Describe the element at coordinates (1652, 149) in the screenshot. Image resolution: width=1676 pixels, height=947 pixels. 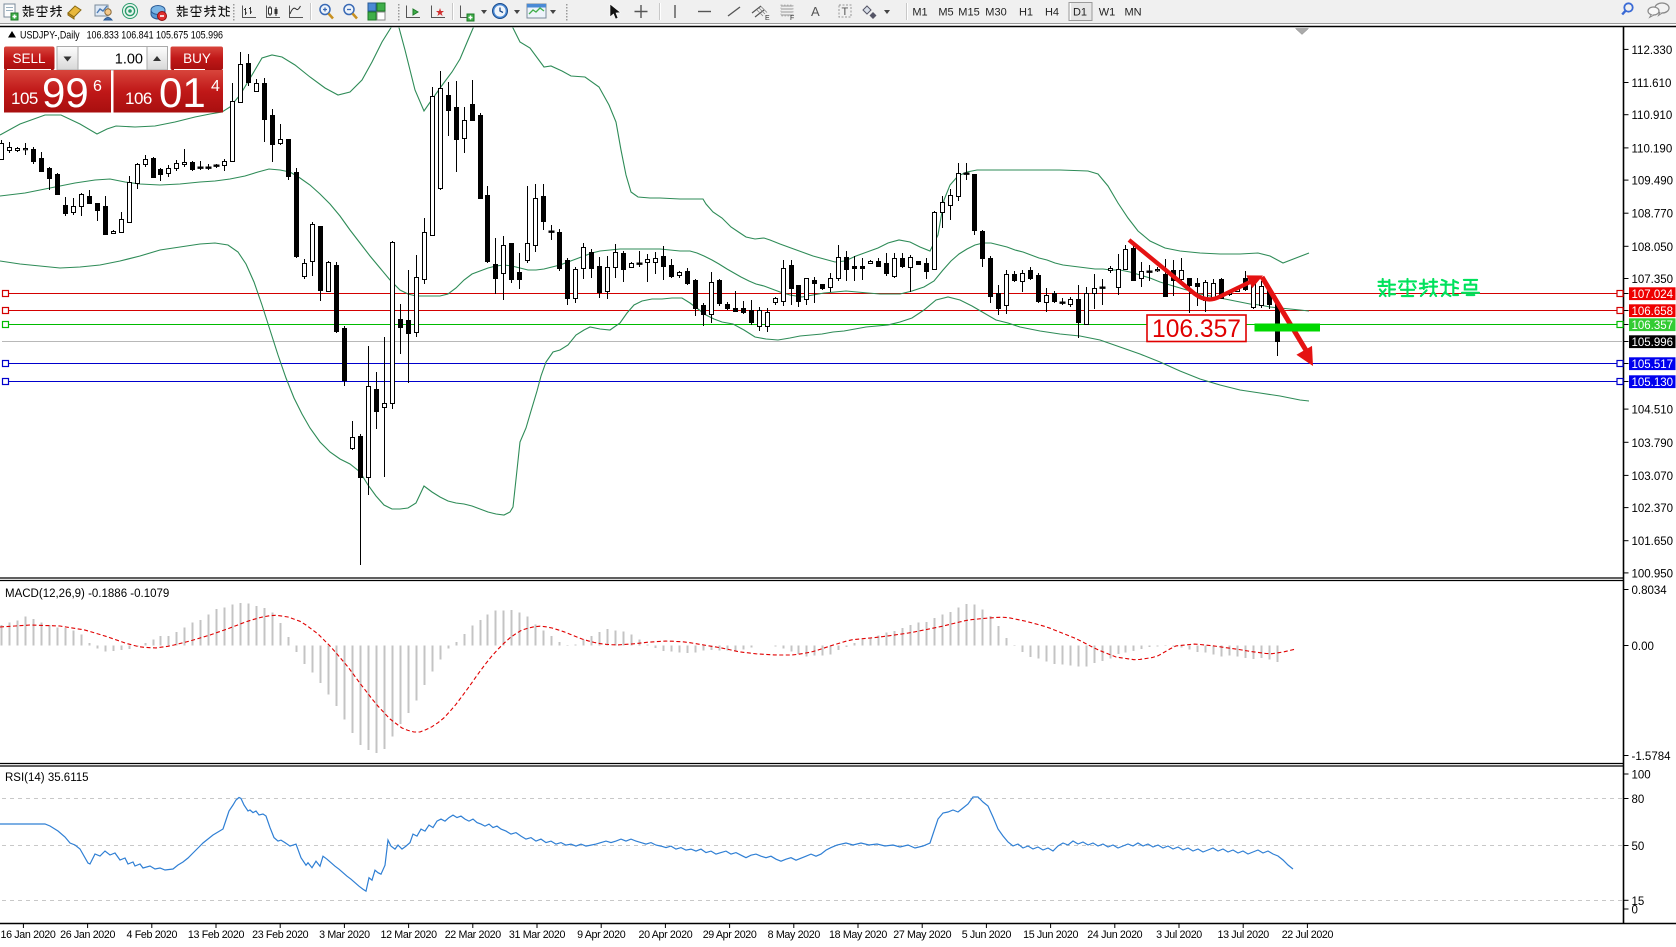
I see `svg-text: 110.190` at that location.